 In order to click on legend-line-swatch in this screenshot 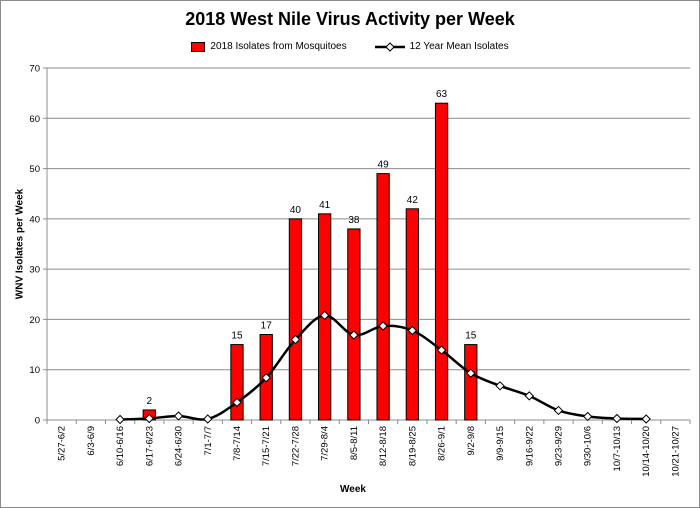, I will do `click(389, 46)`.